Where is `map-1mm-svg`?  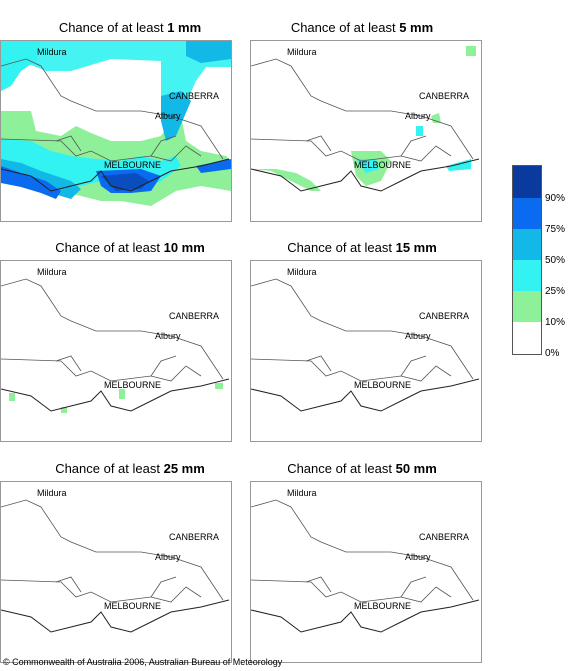 map-1mm-svg is located at coordinates (116, 123).